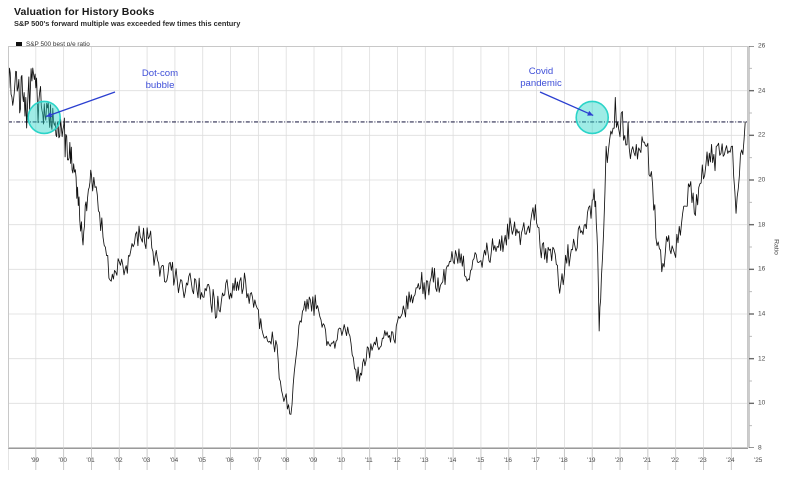 Image resolution: width=787 pixels, height=482 pixels. I want to click on x-axis-ticks, so click(378, 459).